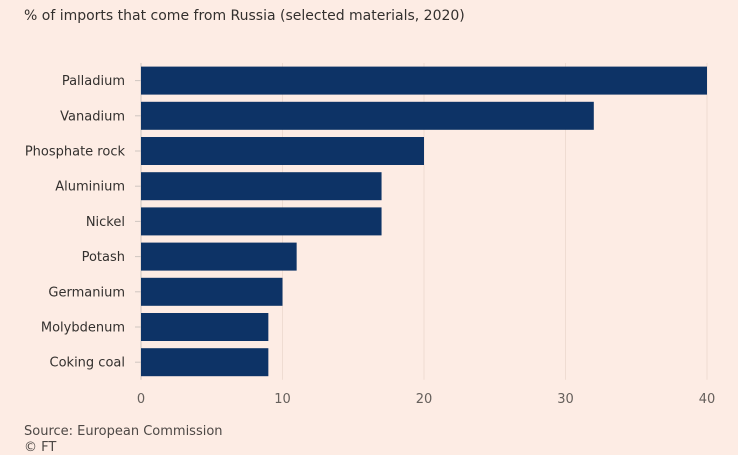  What do you see at coordinates (565, 399) in the screenshot?
I see `x-tick-label: 30` at bounding box center [565, 399].